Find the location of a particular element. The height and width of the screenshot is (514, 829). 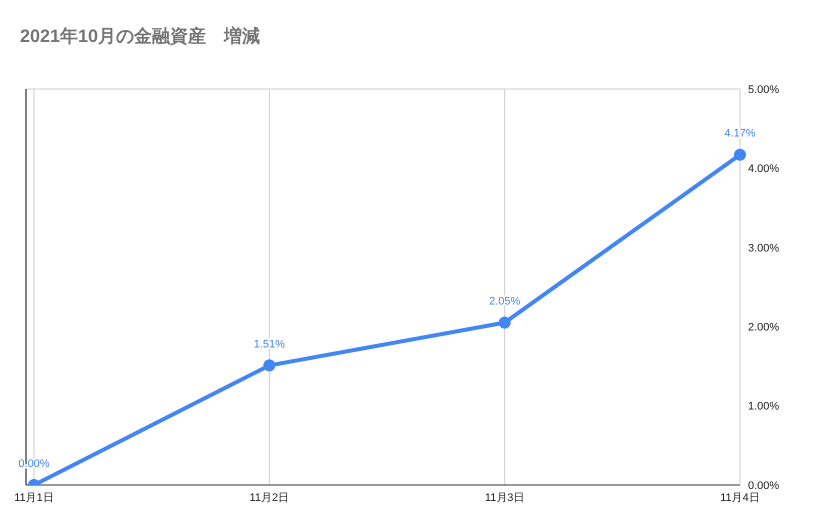

y-tick-label: 2.00% is located at coordinates (764, 328).